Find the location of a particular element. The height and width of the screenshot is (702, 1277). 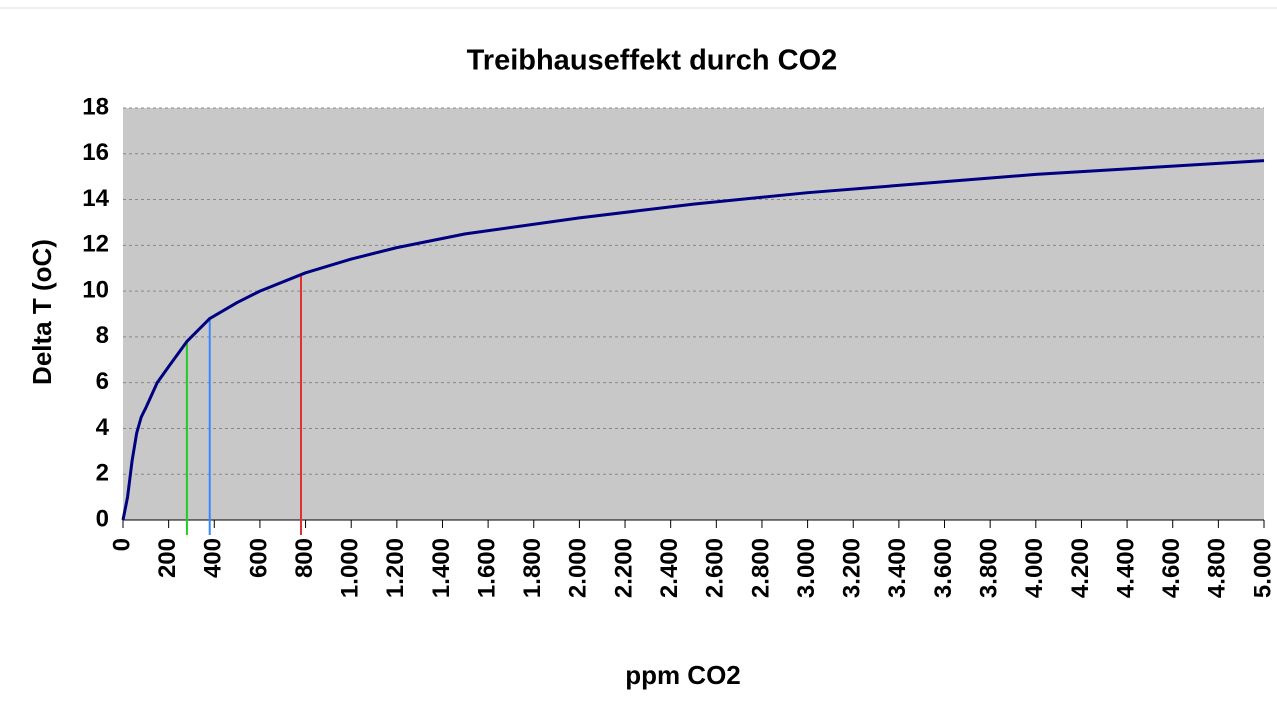

x-tick-label: 3.400 is located at coordinates (897, 568).